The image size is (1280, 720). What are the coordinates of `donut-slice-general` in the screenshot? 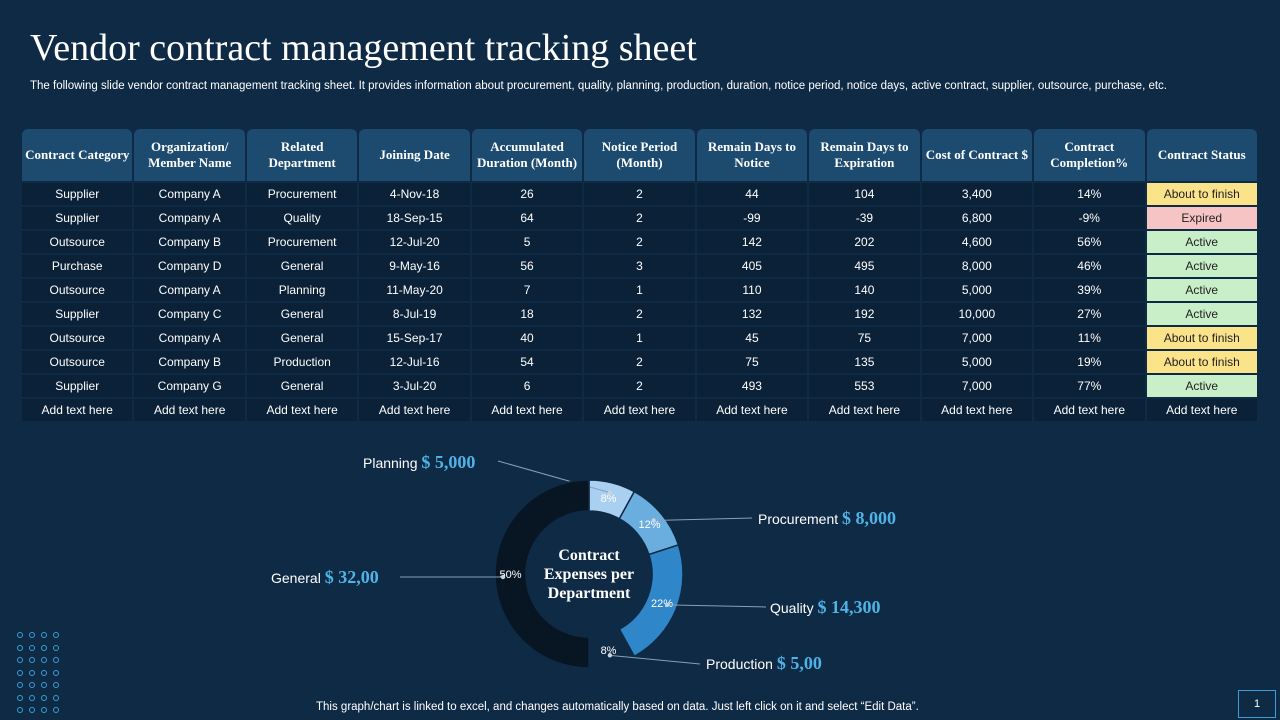 It's located at (542, 574).